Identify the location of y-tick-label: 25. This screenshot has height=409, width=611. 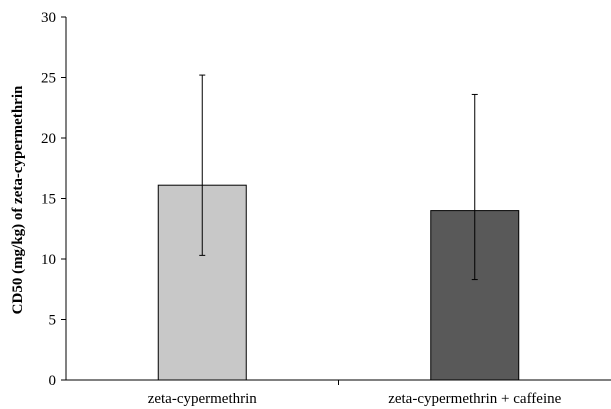
(48, 79).